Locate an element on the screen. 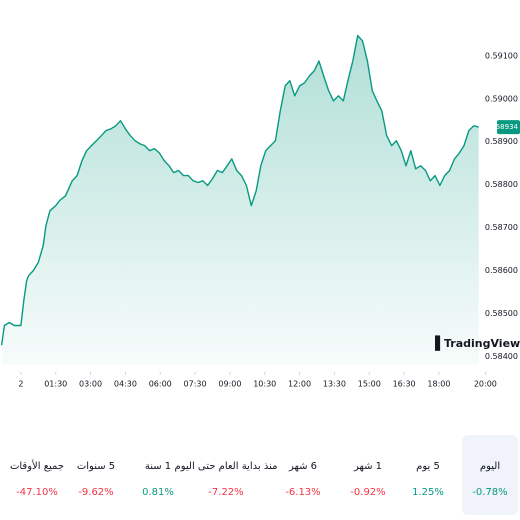 This screenshot has width=520, height=520. x-tick-label: 01:30 is located at coordinates (55, 384).